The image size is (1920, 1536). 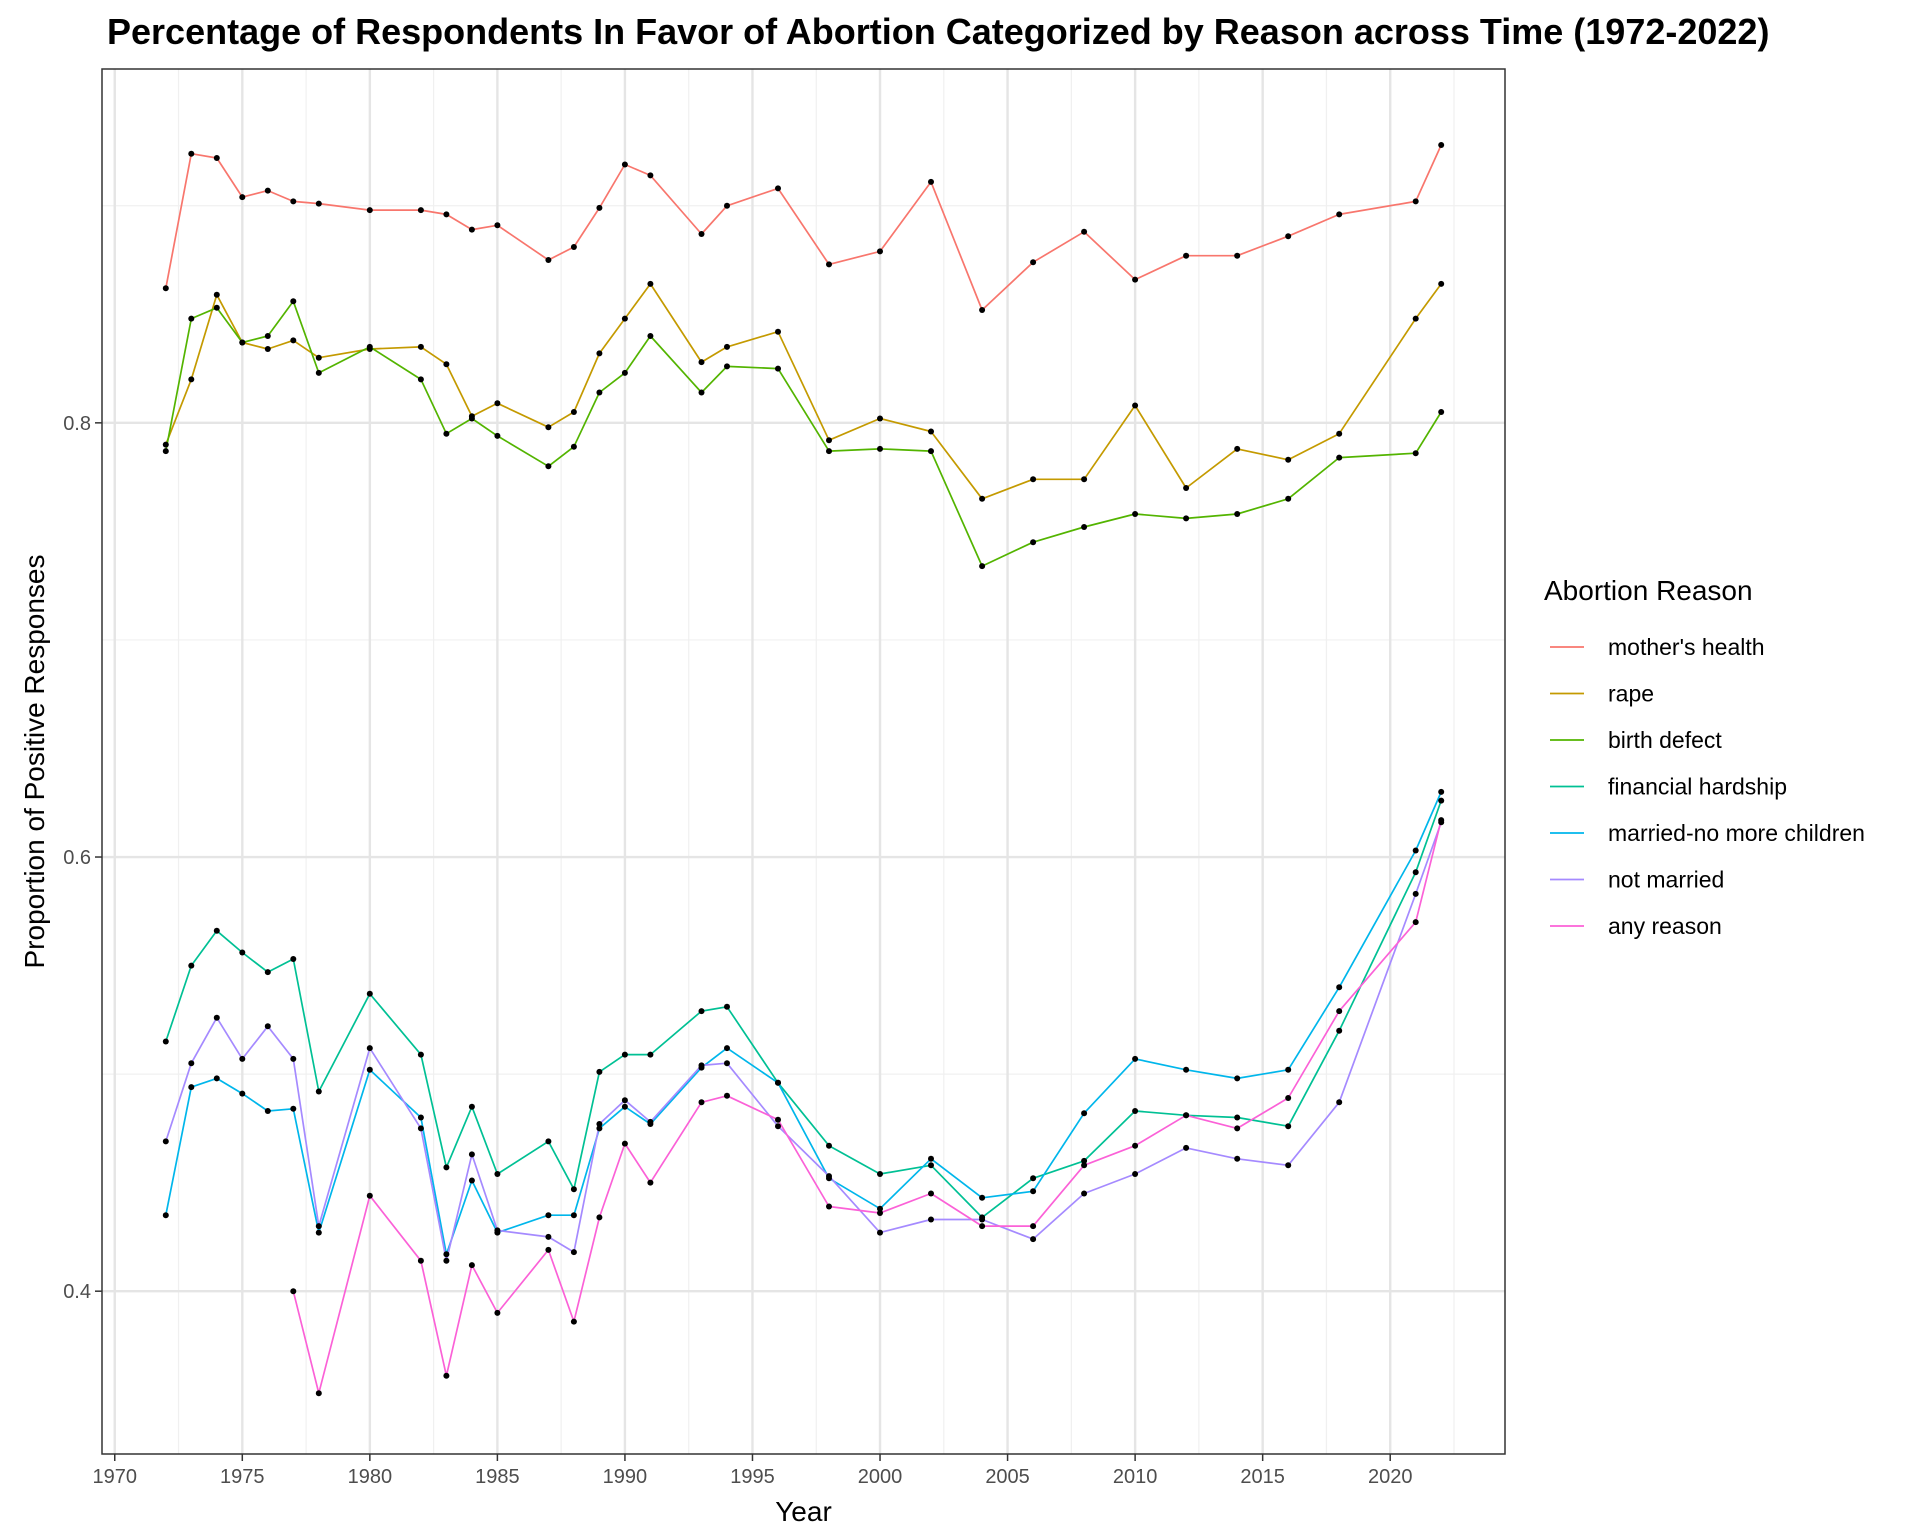 I want to click on x-tick-label: 1990, so click(x=625, y=1477).